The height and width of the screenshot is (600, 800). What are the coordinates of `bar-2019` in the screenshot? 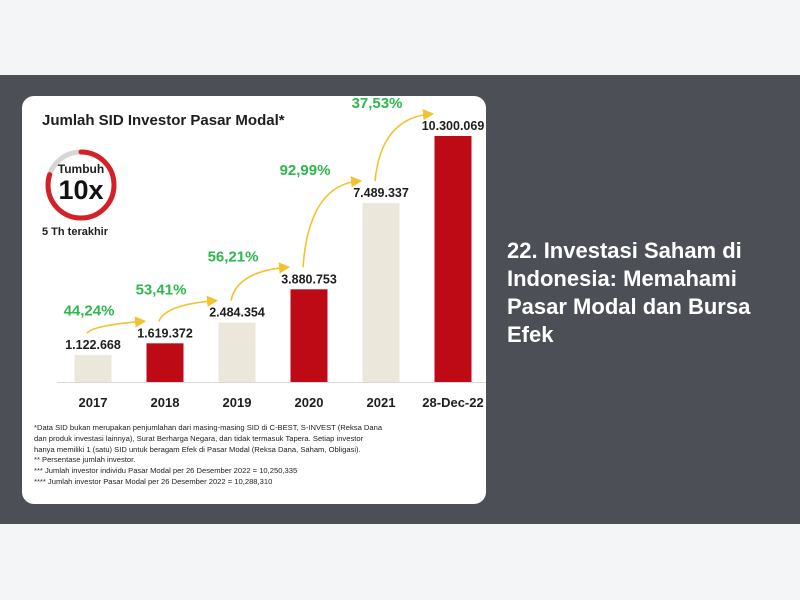 It's located at (237, 352).